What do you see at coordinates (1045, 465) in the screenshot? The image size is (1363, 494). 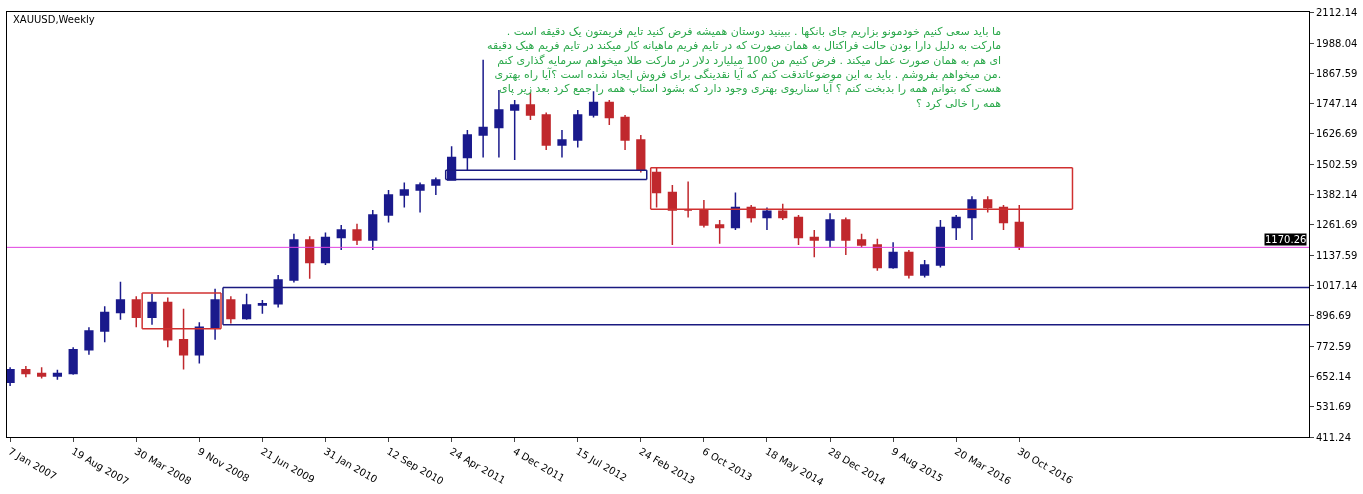 I see `x-tick-label: 30 Oct 2016` at bounding box center [1045, 465].